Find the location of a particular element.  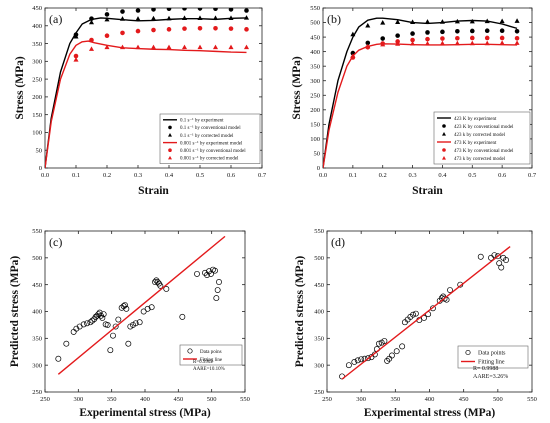

panel-label: (b) is located at coordinates (334, 19).